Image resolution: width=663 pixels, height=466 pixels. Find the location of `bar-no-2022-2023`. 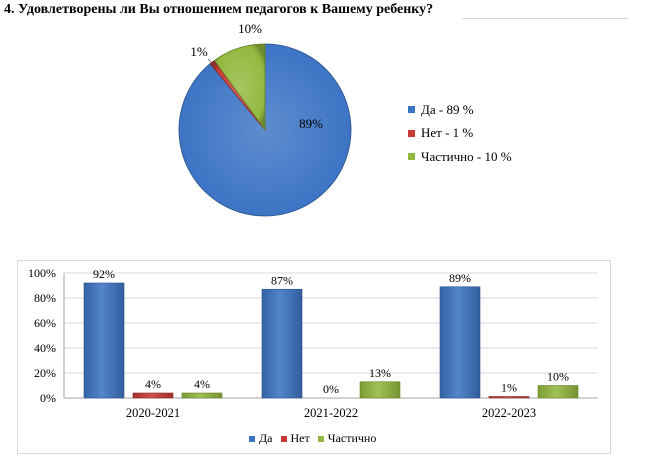

bar-no-2022-2023 is located at coordinates (509, 397).